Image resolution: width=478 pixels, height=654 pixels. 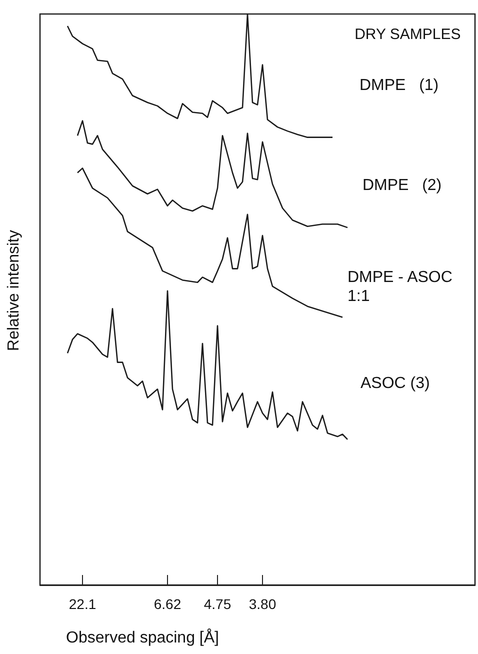 I want to click on text: DMPE (2), so click(x=402, y=185).